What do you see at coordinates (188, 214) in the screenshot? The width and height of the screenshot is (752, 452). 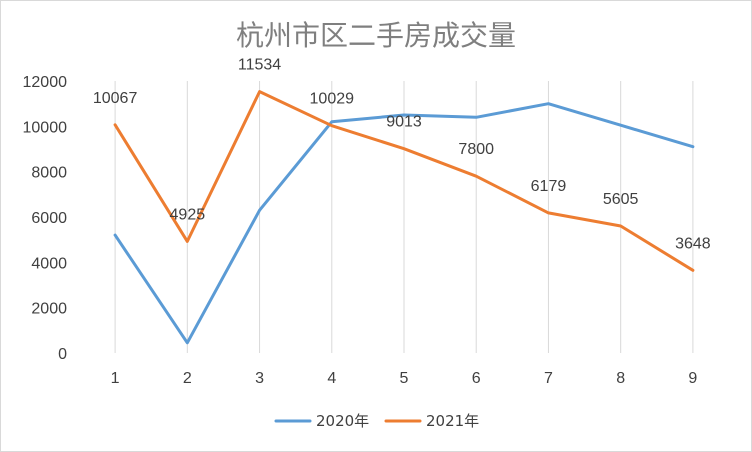 I see `data-label: 4925` at bounding box center [188, 214].